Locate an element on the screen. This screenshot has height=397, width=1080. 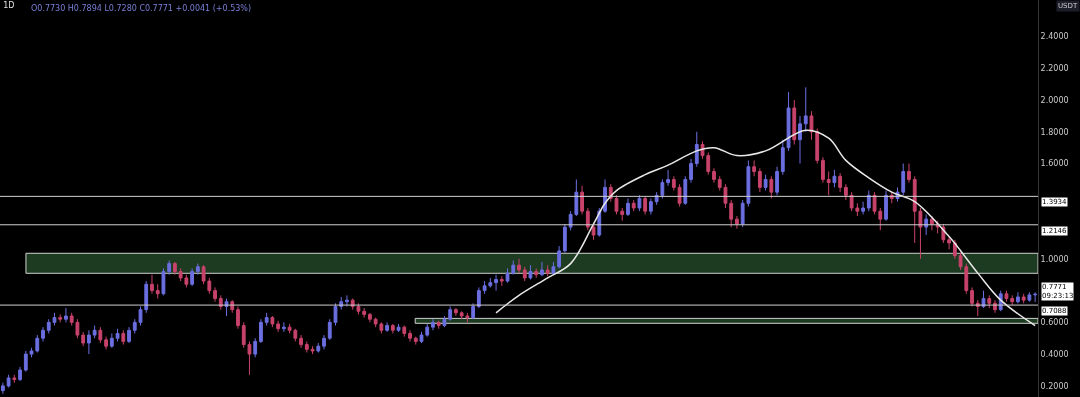
y-tick-label: 0.4000 is located at coordinates (1054, 354).